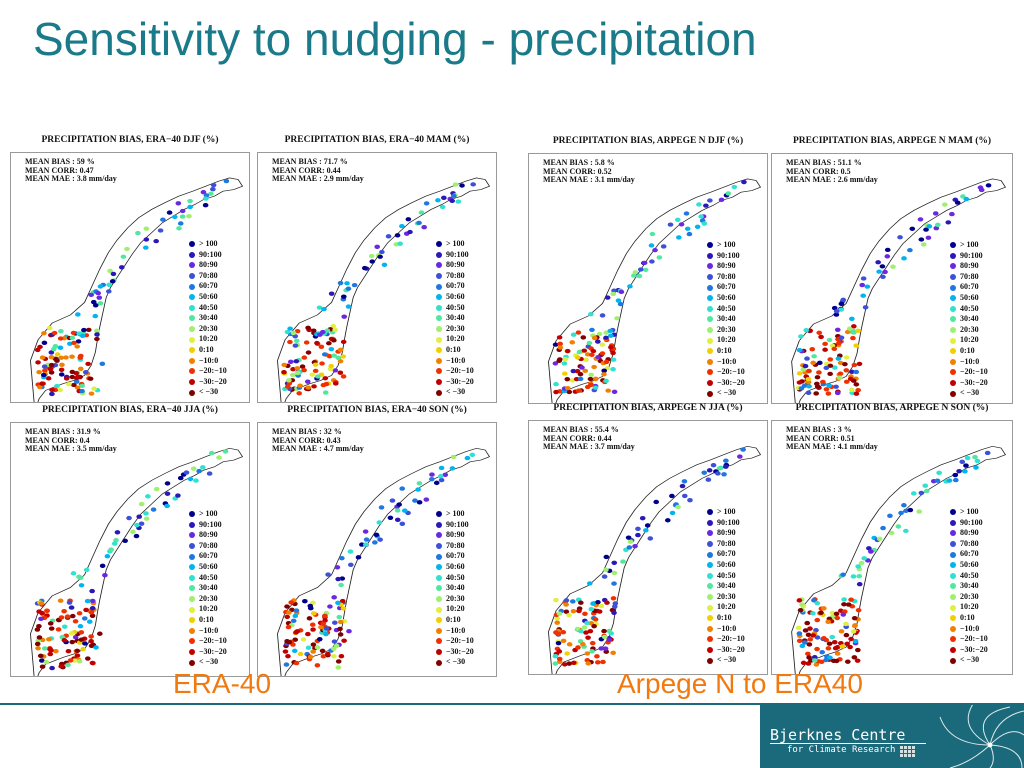 Image resolution: width=1024 pixels, height=768 pixels. Describe the element at coordinates (969, 298) in the screenshot. I see `legend-entry: 50:60` at that location.